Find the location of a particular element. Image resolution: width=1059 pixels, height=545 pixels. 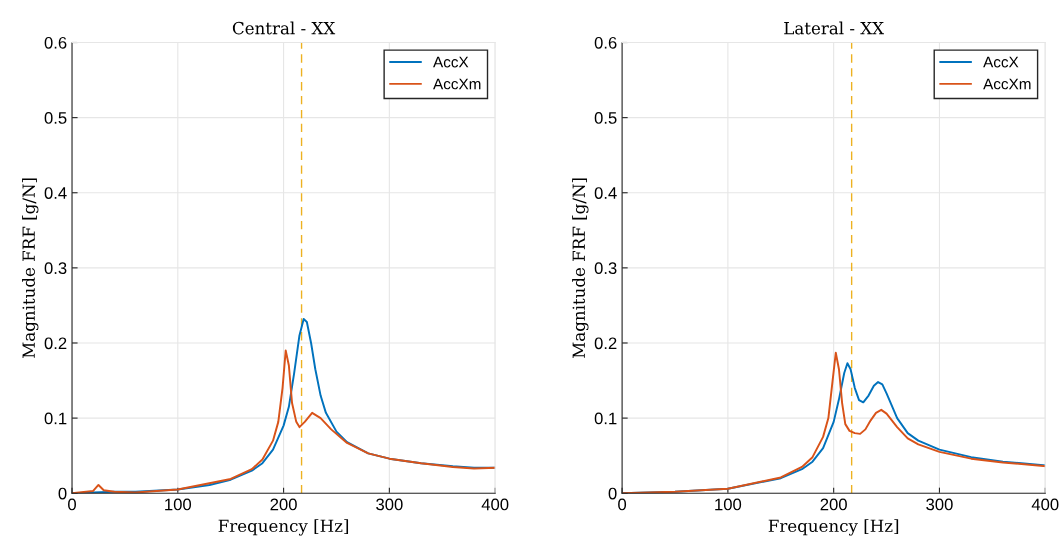

chart-title: Lateral - XX is located at coordinates (834, 28).